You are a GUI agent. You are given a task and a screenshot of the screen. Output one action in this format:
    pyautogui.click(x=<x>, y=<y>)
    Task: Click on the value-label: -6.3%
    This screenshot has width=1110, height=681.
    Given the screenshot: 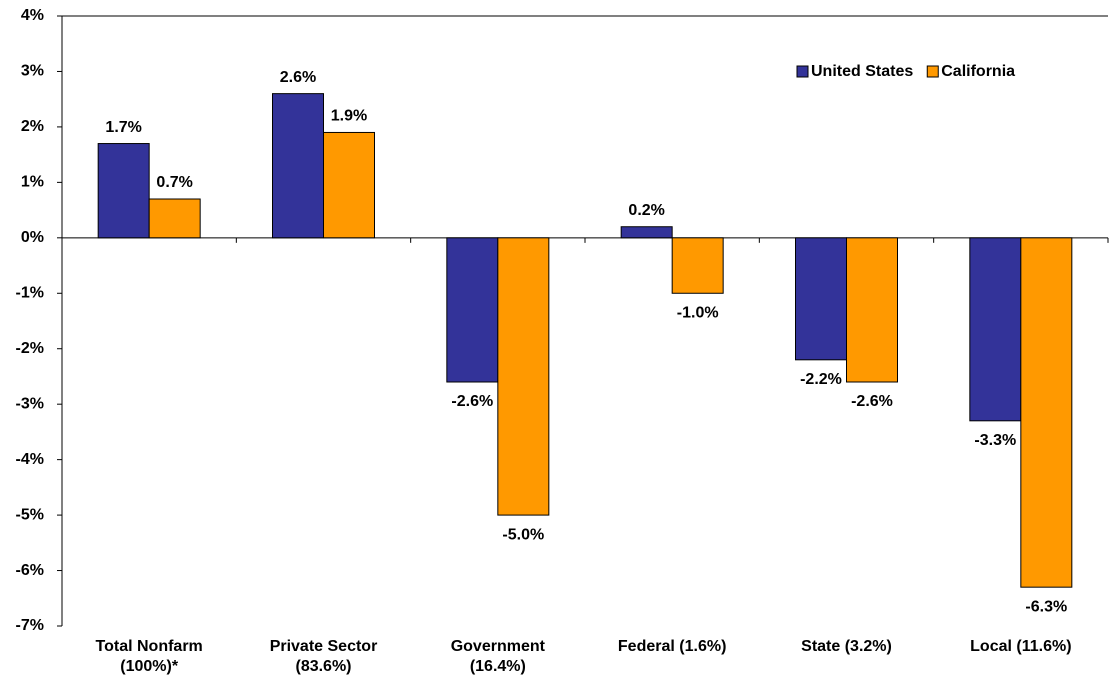 What is the action you would take?
    pyautogui.click(x=1046, y=606)
    